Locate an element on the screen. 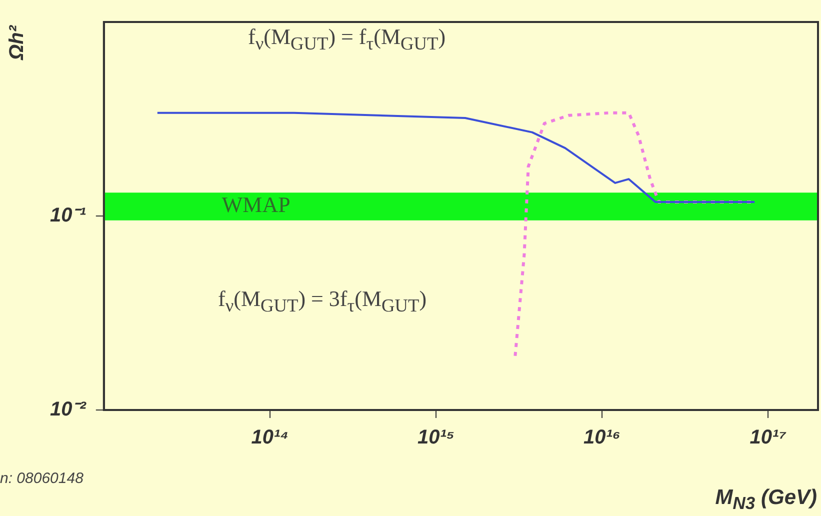  y-axis-title: Ωh² is located at coordinates (17, 43).